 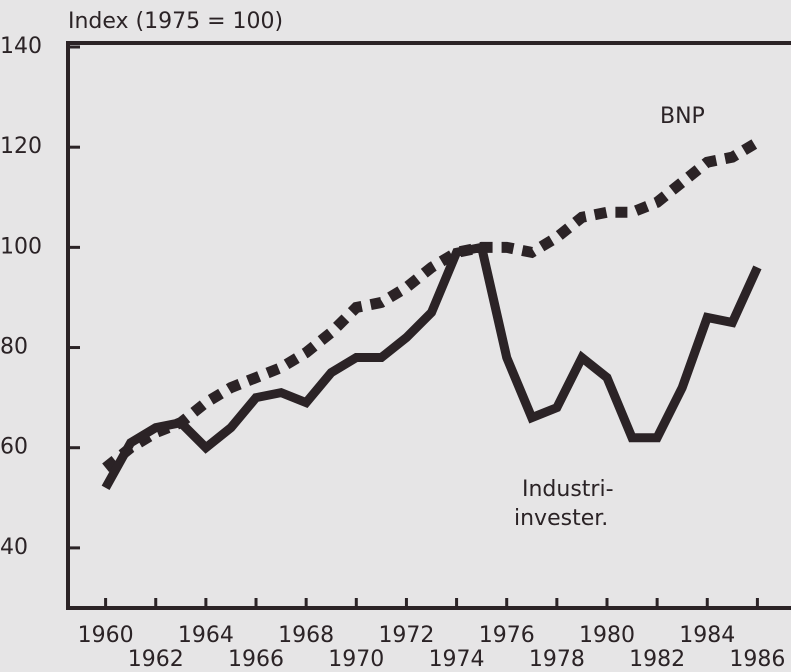 I want to click on x-tick-label: 1962, so click(x=156, y=659).